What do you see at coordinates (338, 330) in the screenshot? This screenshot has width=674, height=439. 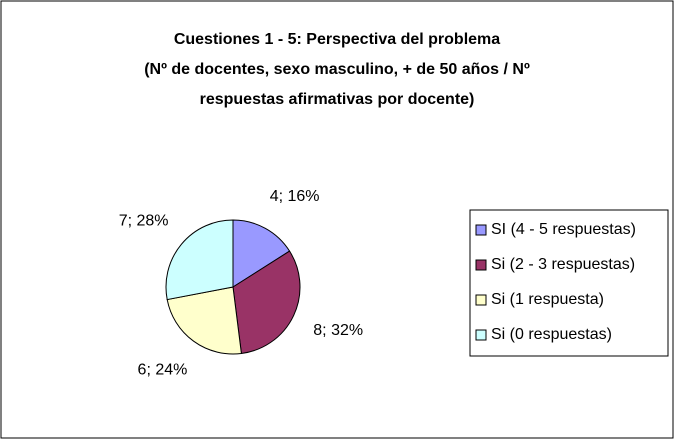 I see `data-label: 8; 32%` at bounding box center [338, 330].